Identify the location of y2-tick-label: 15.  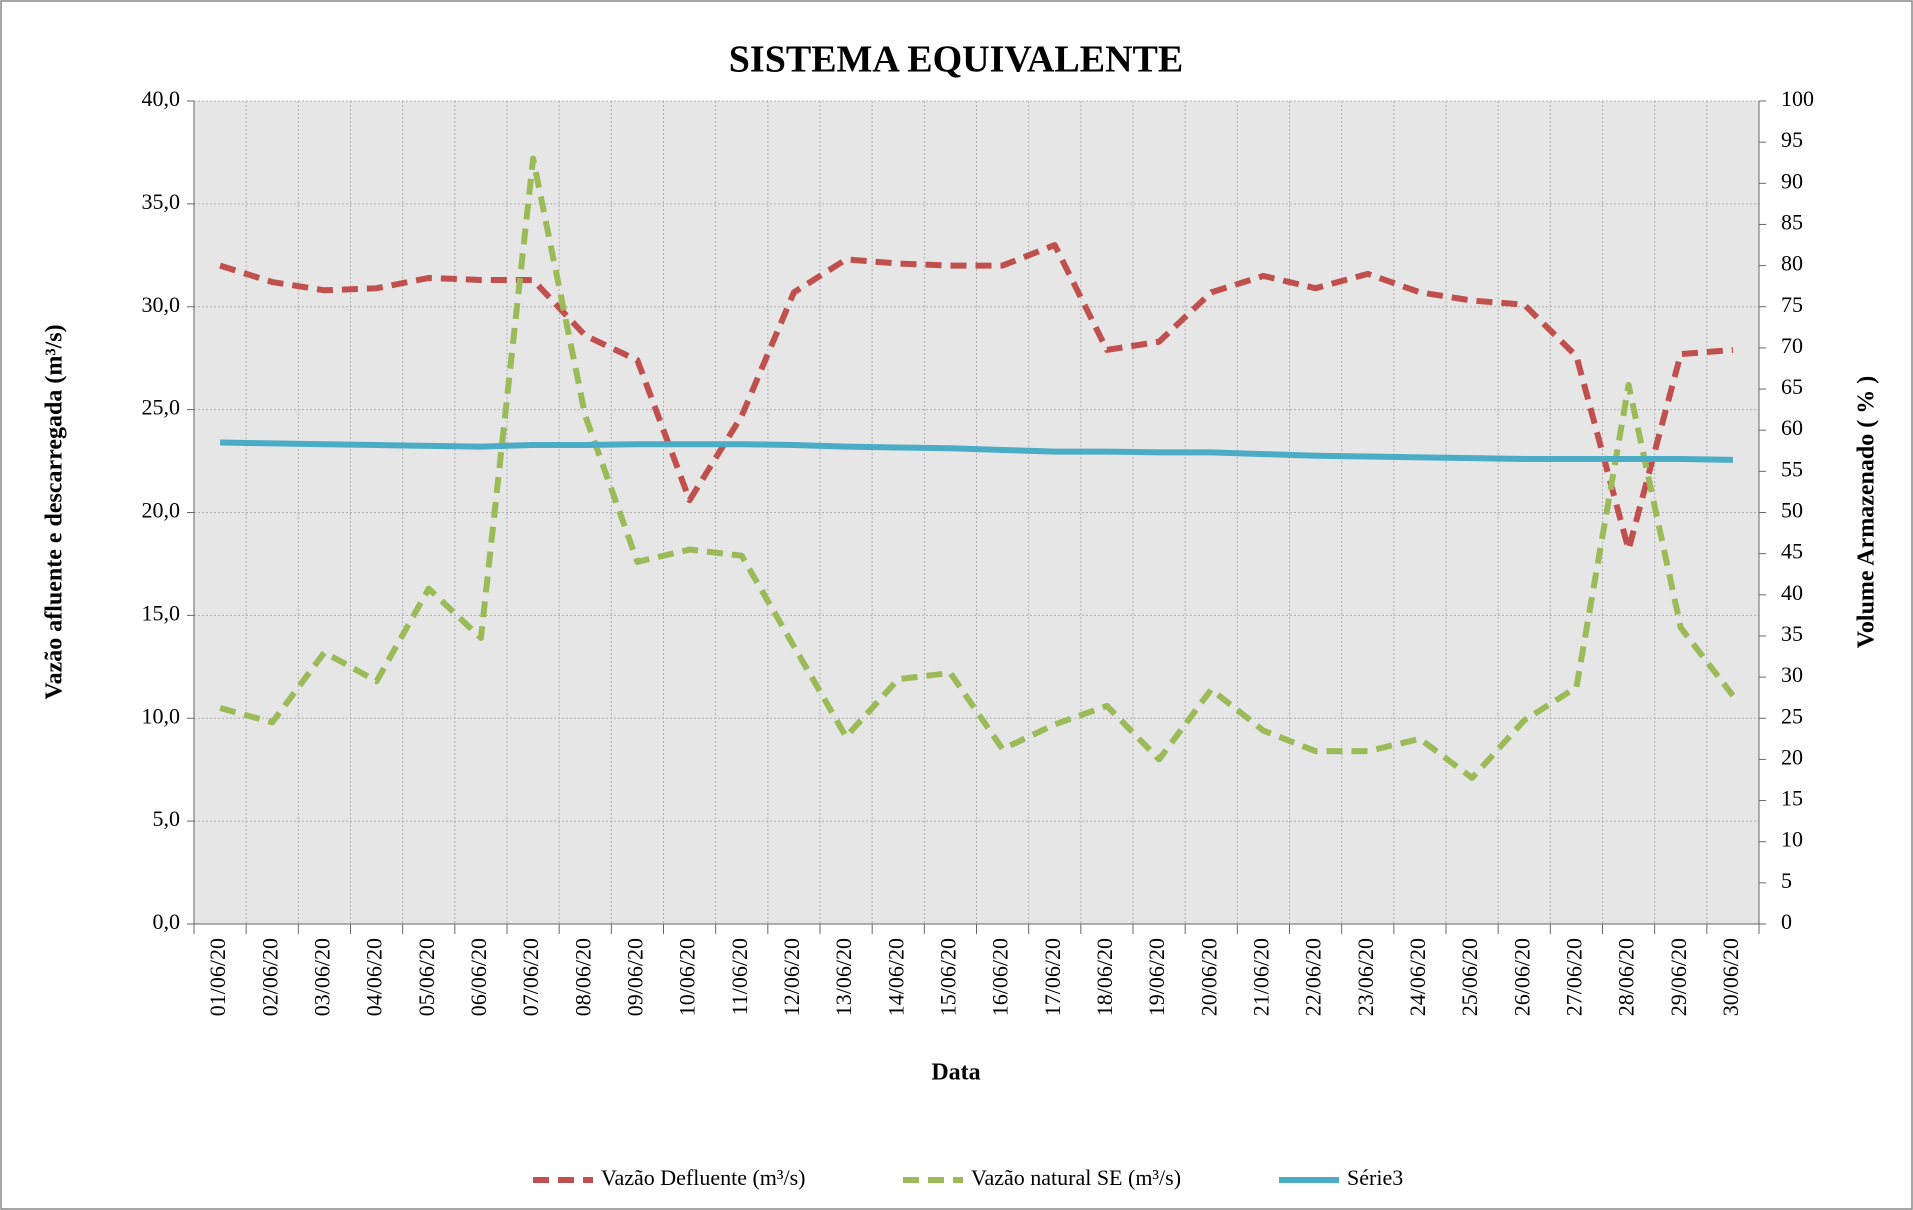
(1792, 798).